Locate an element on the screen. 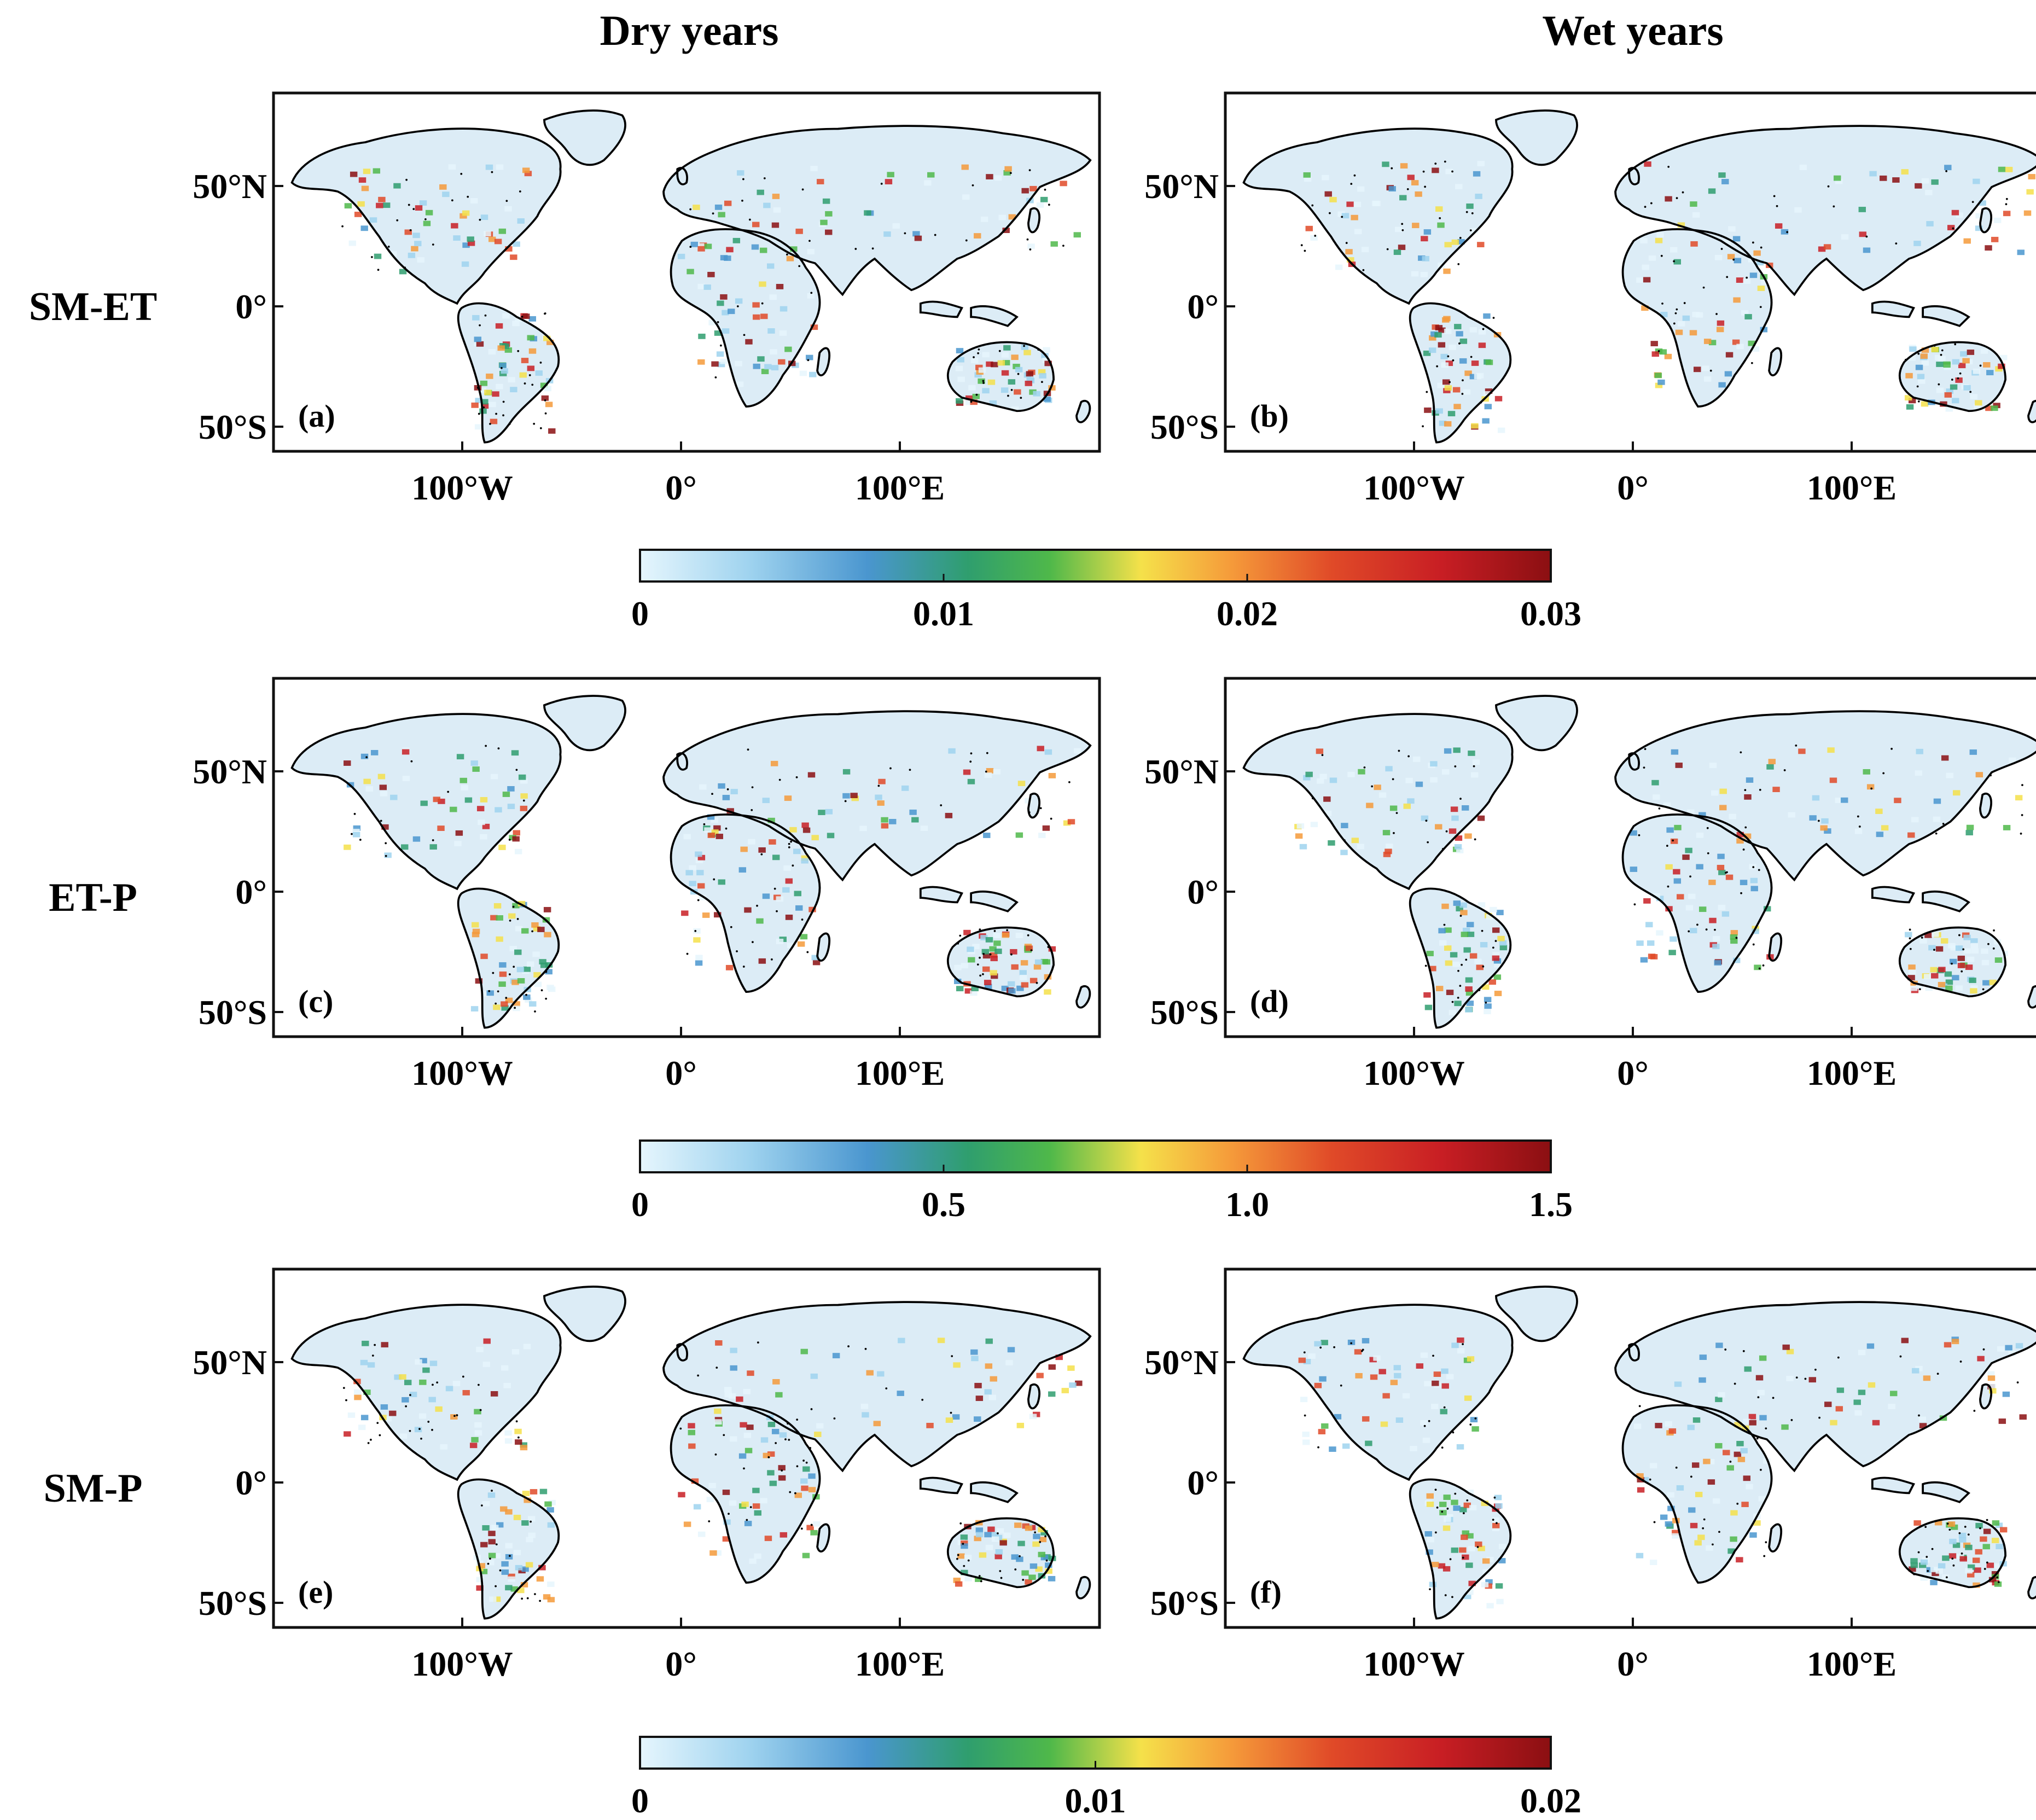 The width and height of the screenshot is (2036, 1820). colorbar-tick-label: 0.5 is located at coordinates (943, 1204).